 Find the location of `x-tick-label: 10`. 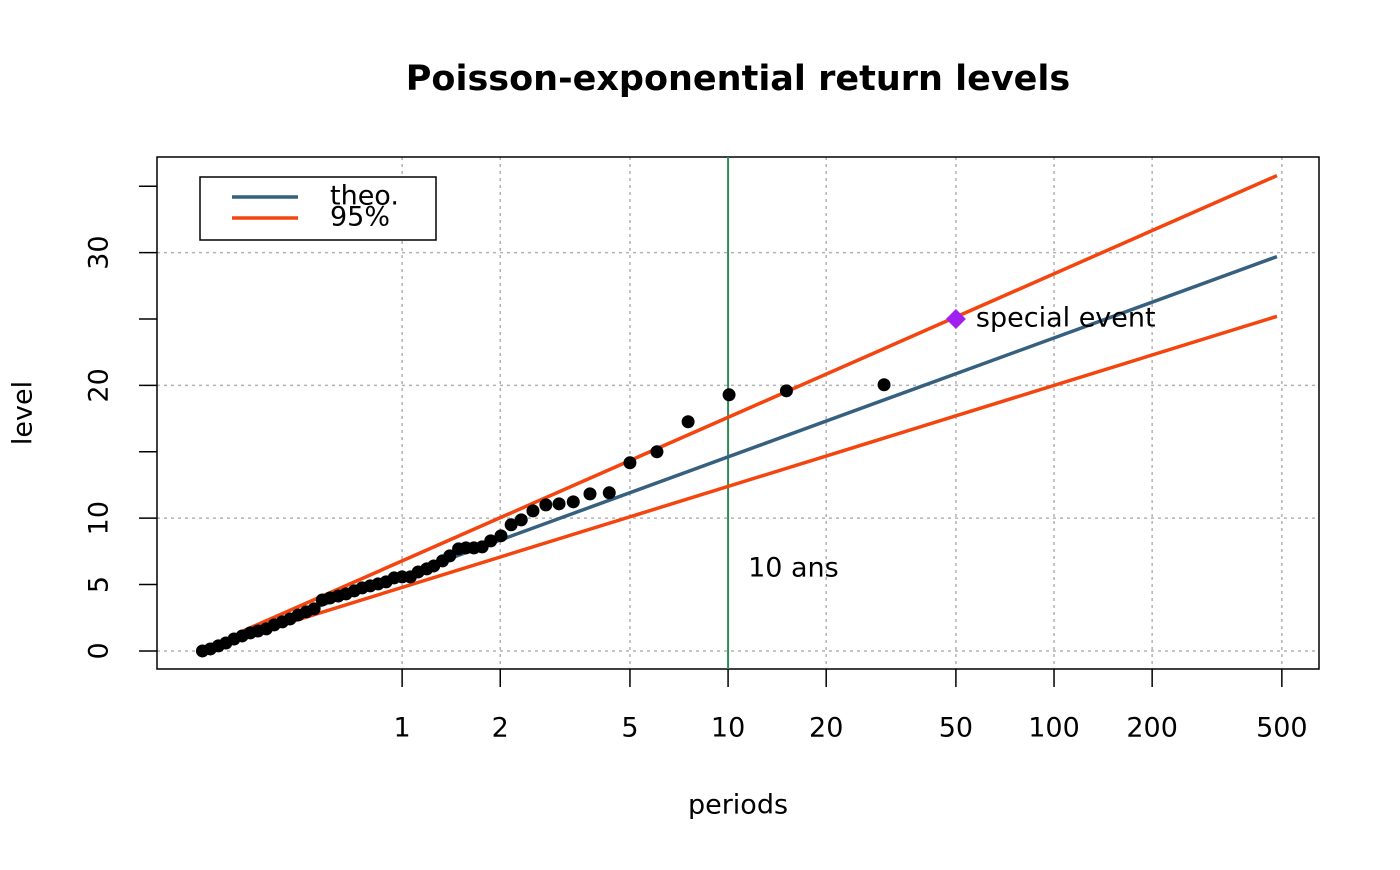

x-tick-label: 10 is located at coordinates (728, 728).